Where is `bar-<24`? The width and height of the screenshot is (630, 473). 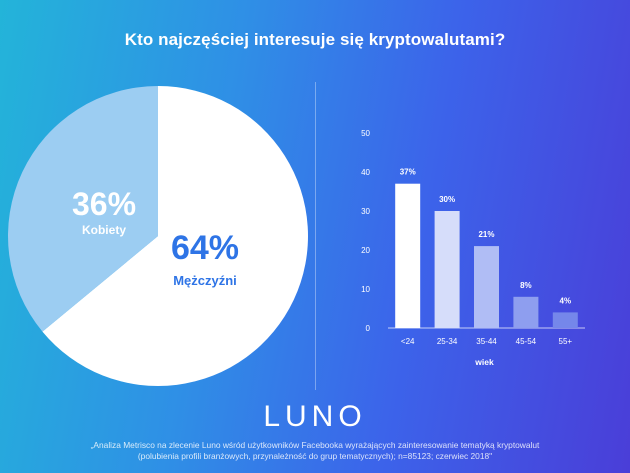 bar-<24 is located at coordinates (408, 255).